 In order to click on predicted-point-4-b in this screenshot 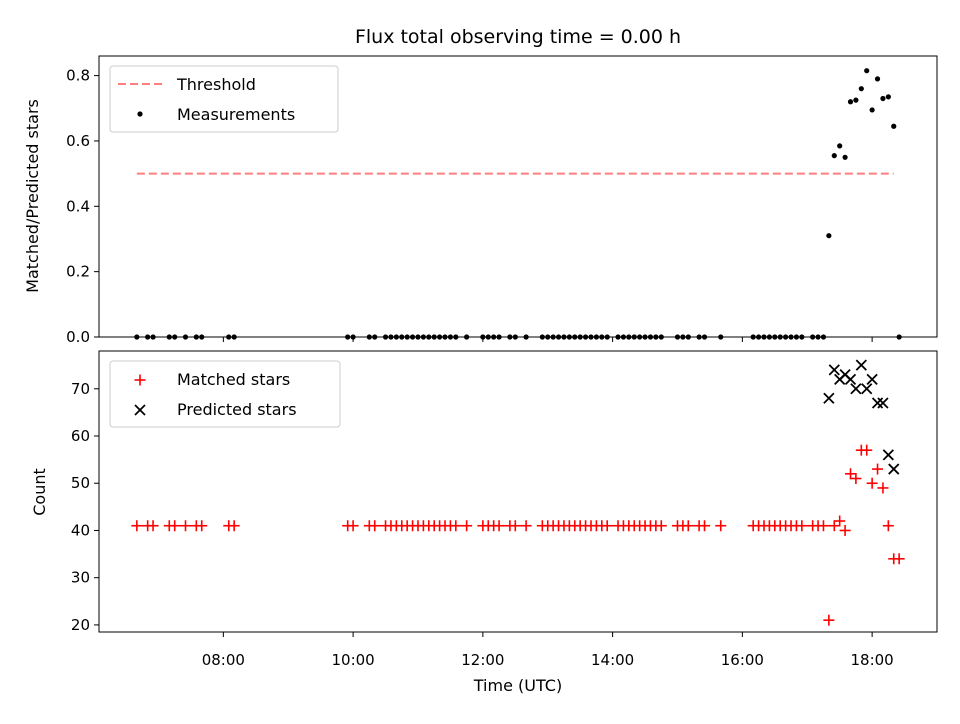, I will do `click(850, 379)`.